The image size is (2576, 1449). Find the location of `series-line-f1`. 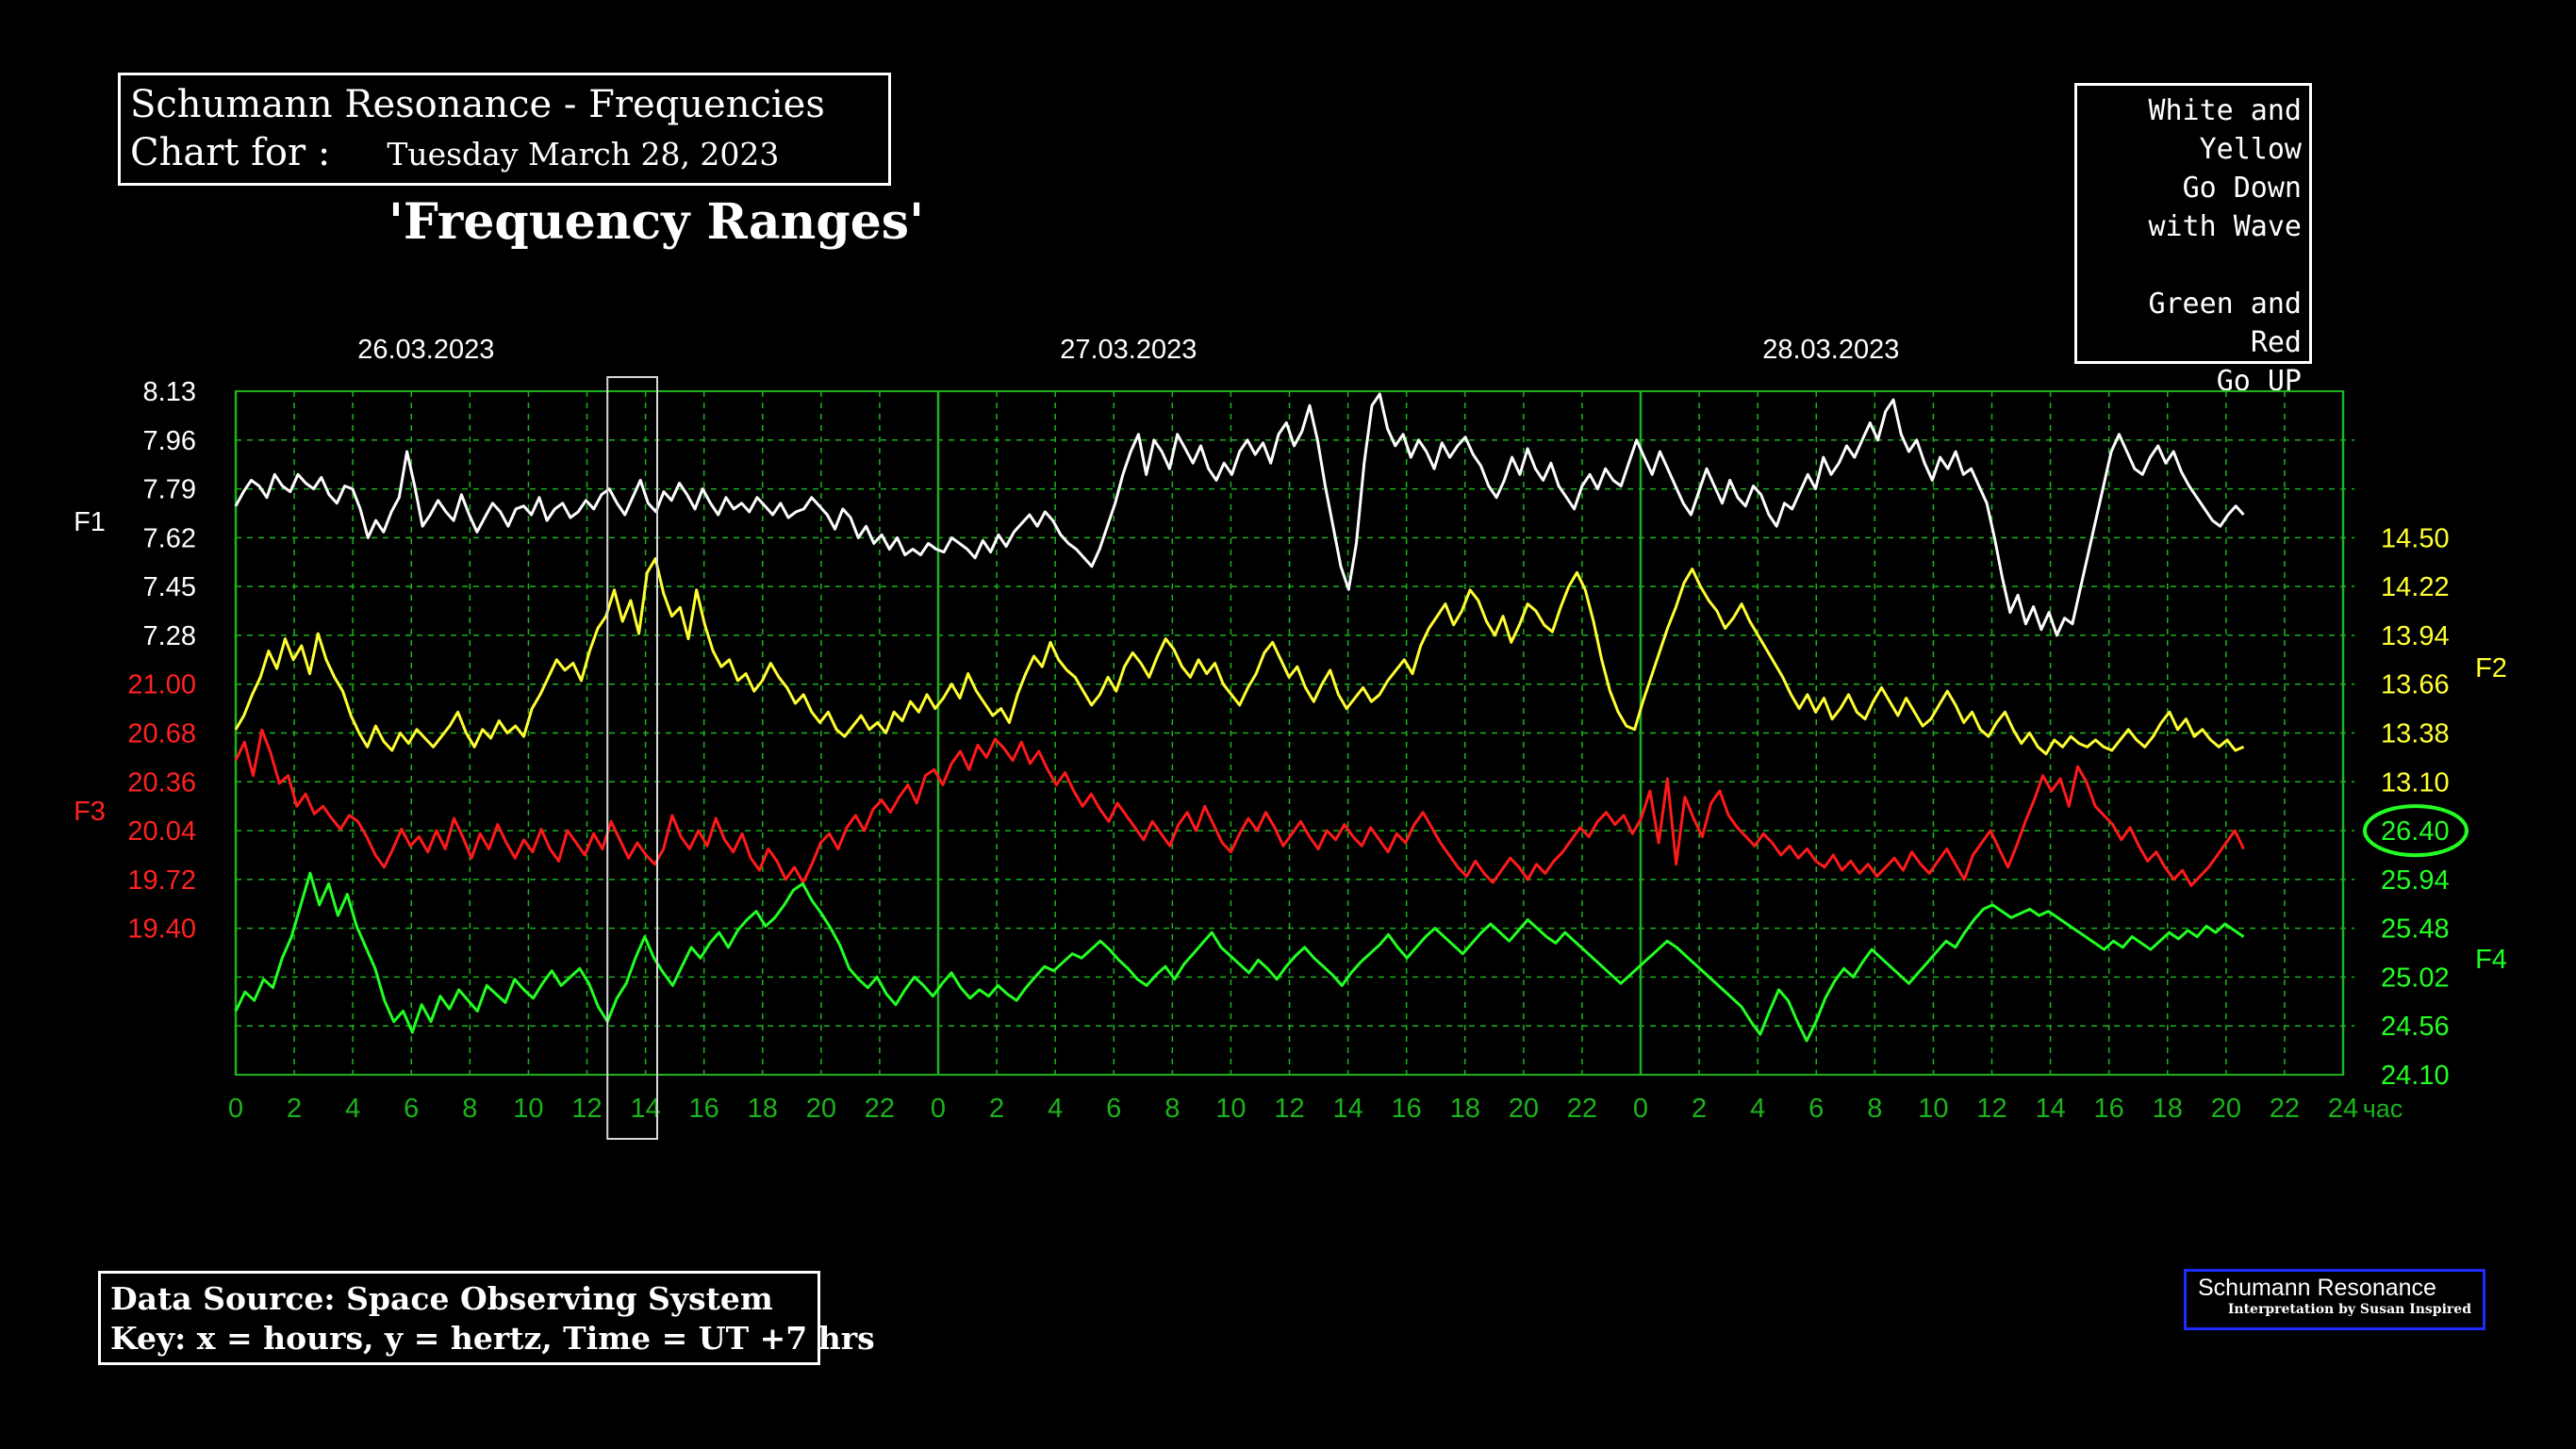

series-line-f1 is located at coordinates (1239, 514).